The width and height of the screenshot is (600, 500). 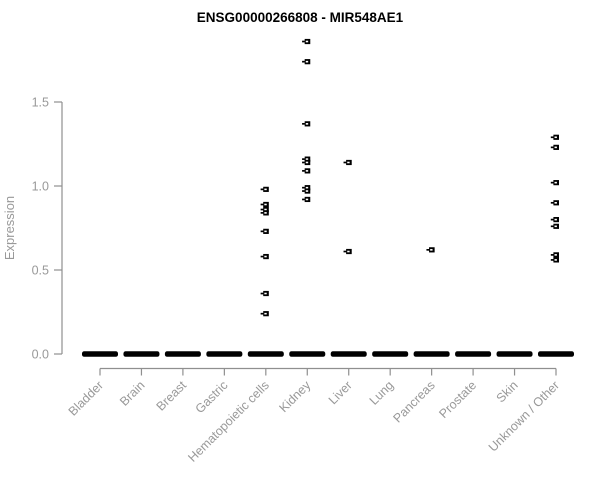 I want to click on y-tick-label: 0.0, so click(x=40, y=355).